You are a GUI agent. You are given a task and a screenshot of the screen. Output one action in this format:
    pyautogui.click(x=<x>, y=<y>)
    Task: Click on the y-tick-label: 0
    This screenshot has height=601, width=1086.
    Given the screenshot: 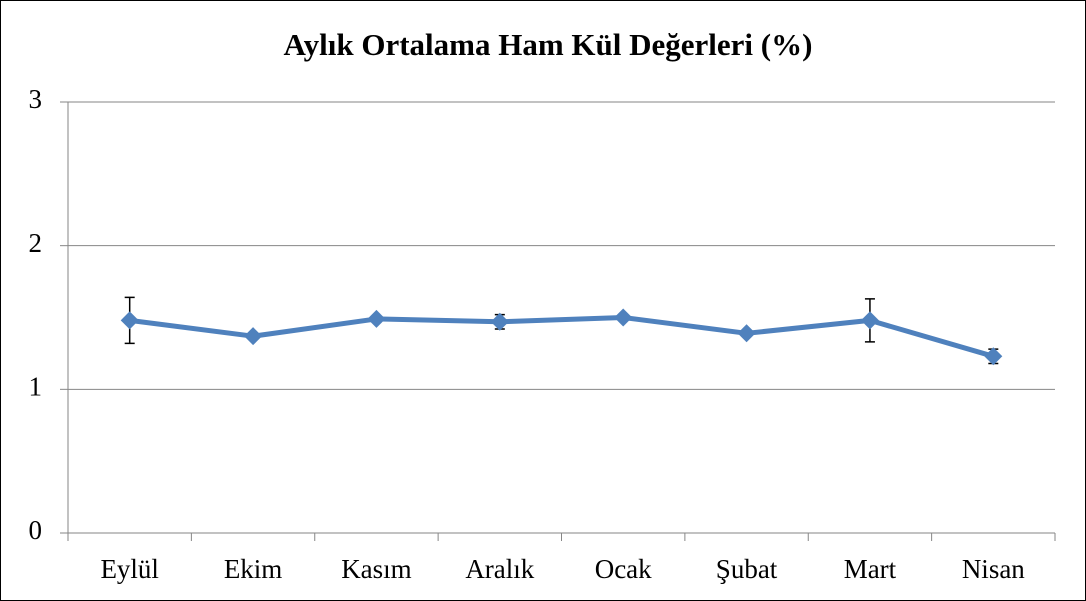 What is the action you would take?
    pyautogui.click(x=36, y=530)
    